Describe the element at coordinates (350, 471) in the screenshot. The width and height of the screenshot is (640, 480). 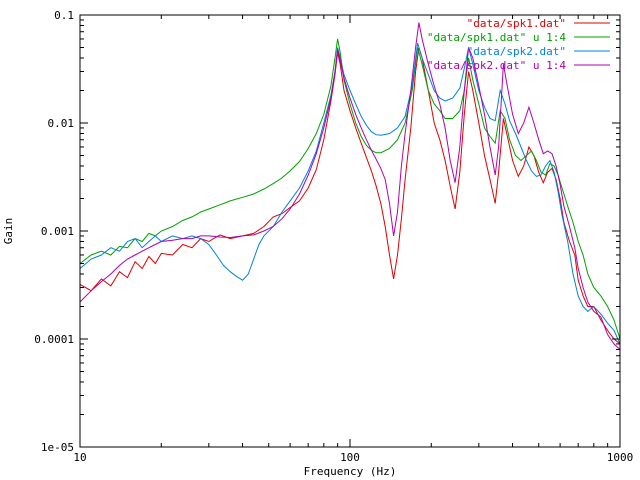
I see `x-axis-label: Frequency (Hz)` at that location.